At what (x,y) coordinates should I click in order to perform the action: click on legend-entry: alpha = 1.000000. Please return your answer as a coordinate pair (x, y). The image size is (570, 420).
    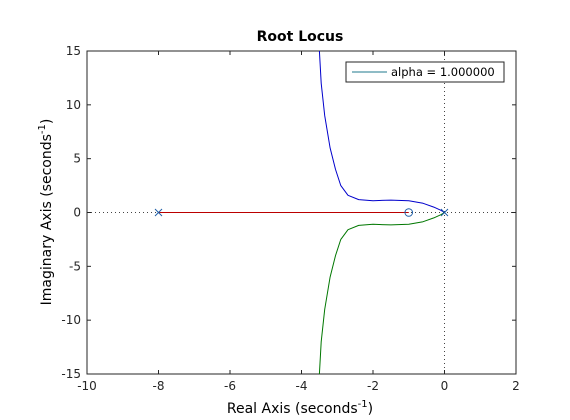
    Looking at the image, I should click on (443, 72).